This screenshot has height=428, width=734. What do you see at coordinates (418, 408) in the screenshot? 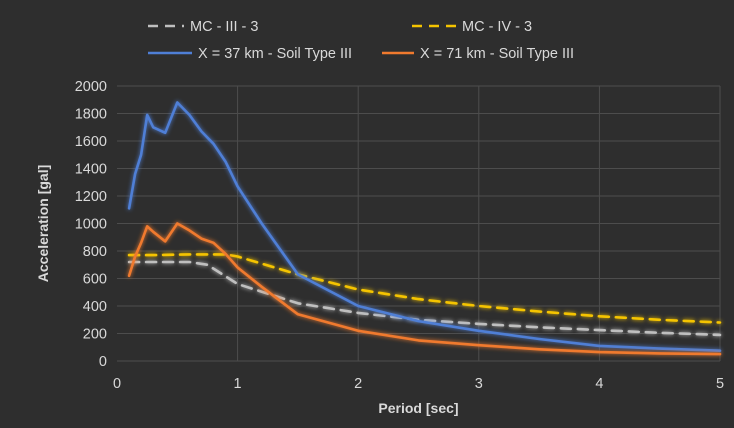
I see `x-axis-title: Period [sec]` at bounding box center [418, 408].